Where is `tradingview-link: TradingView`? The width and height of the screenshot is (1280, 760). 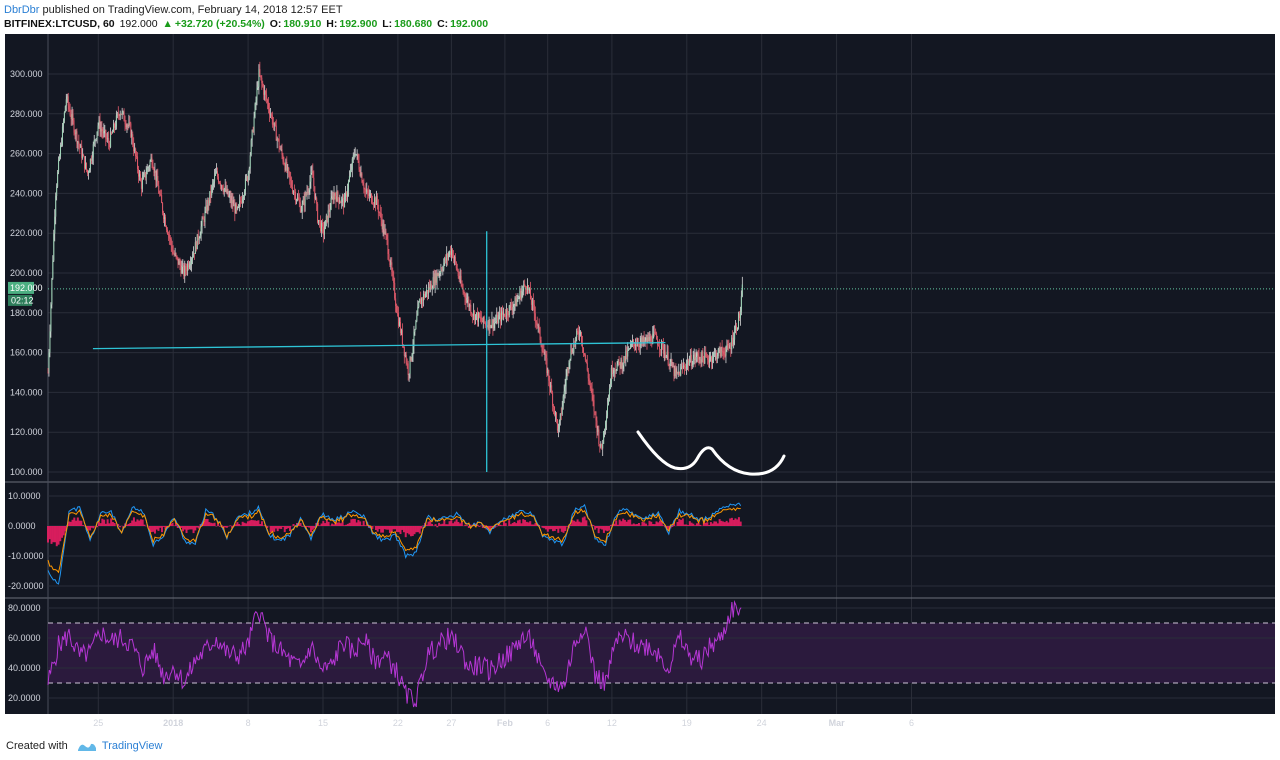 tradingview-link: TradingView is located at coordinates (132, 746).